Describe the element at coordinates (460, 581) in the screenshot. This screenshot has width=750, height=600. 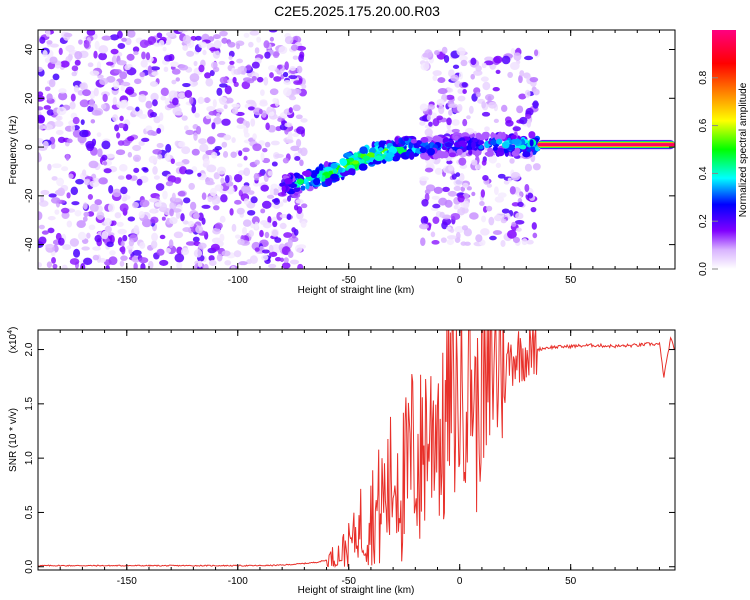
I see `x-tick-label: 0` at that location.